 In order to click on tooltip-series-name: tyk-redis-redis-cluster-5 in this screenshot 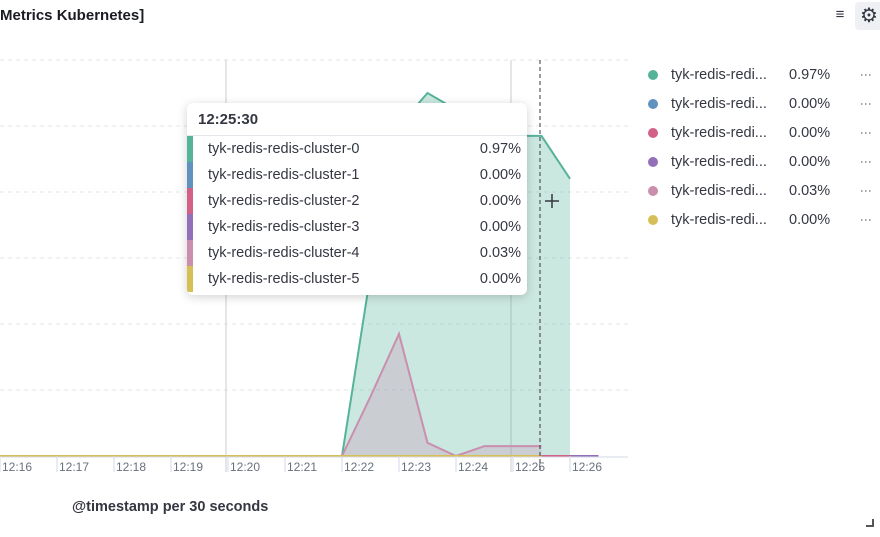, I will do `click(284, 279)`.